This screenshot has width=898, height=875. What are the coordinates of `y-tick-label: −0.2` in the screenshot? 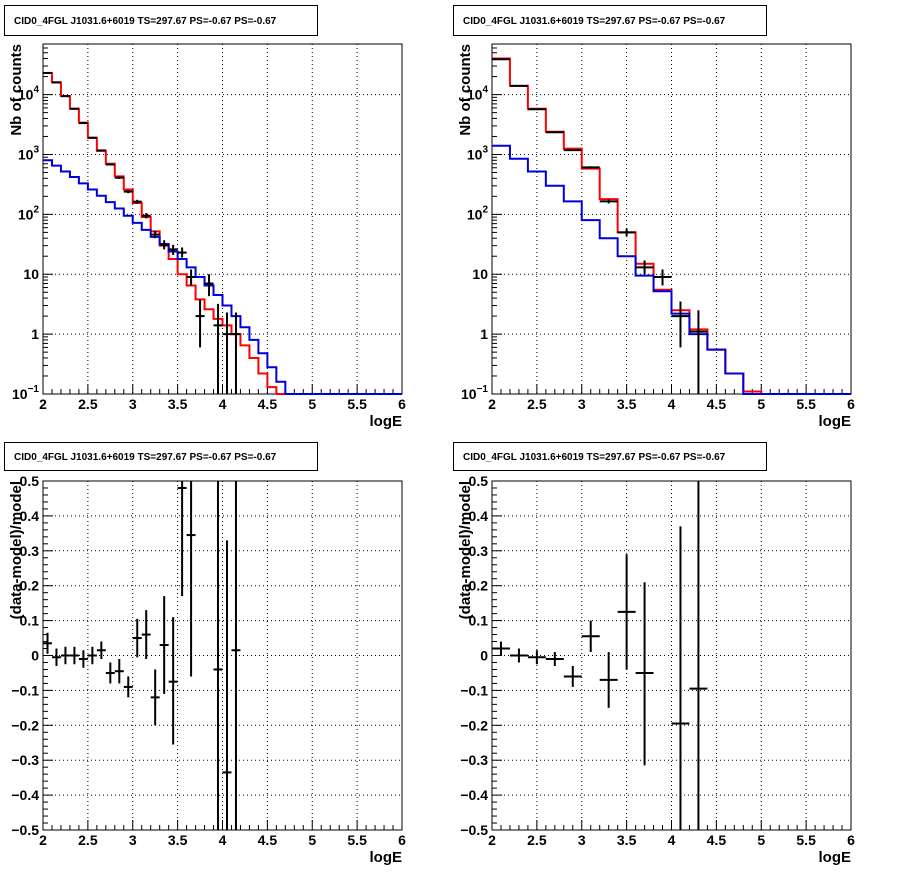 It's located at (474, 725).